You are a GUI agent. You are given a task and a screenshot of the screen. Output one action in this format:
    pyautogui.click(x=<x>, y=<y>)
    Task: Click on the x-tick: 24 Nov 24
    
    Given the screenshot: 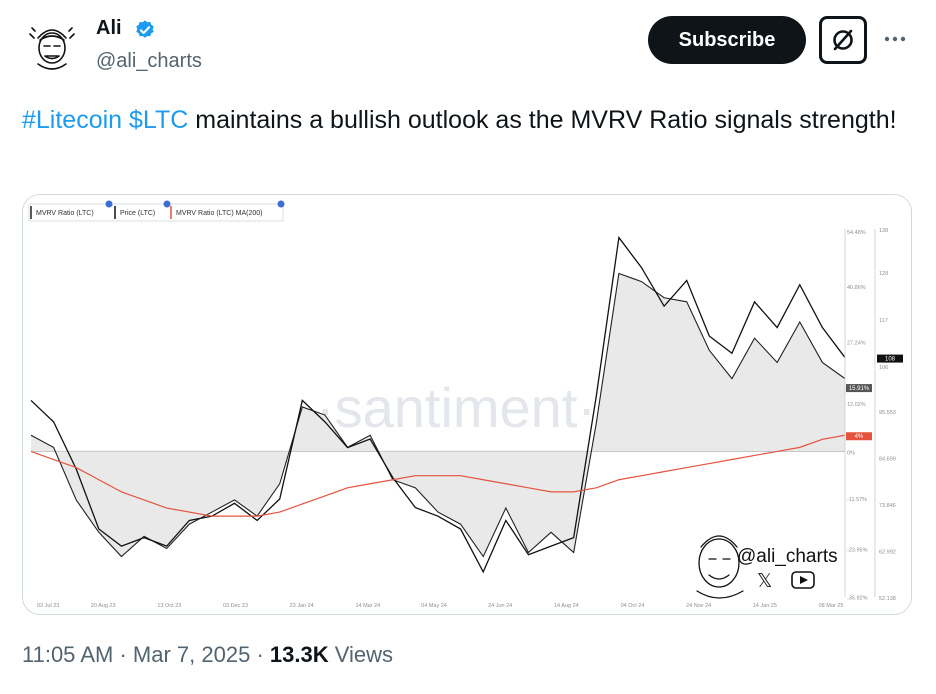 What is the action you would take?
    pyautogui.click(x=698, y=606)
    